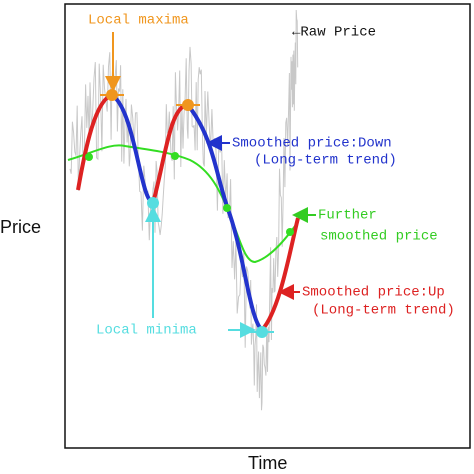  I want to click on y-axis-label: Price, so click(20, 227).